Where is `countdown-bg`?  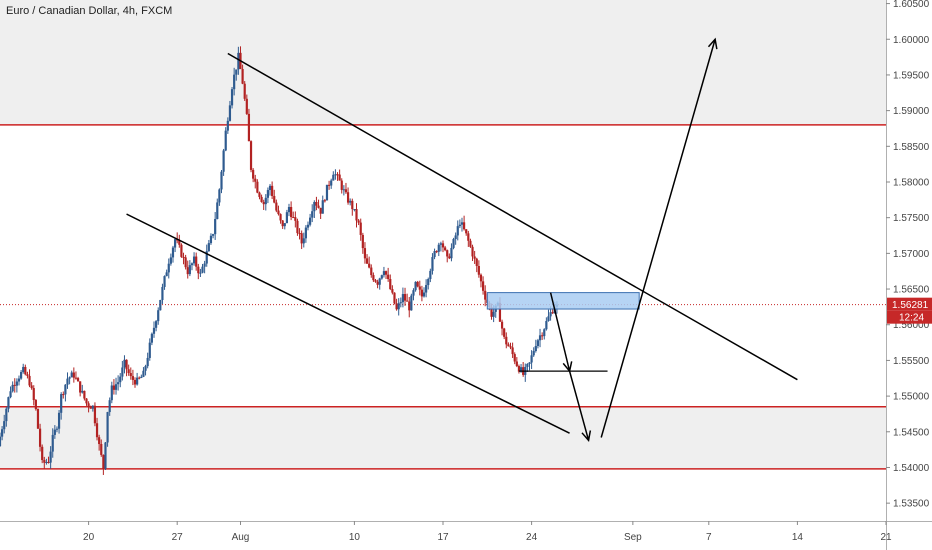 countdown-bg is located at coordinates (909, 317).